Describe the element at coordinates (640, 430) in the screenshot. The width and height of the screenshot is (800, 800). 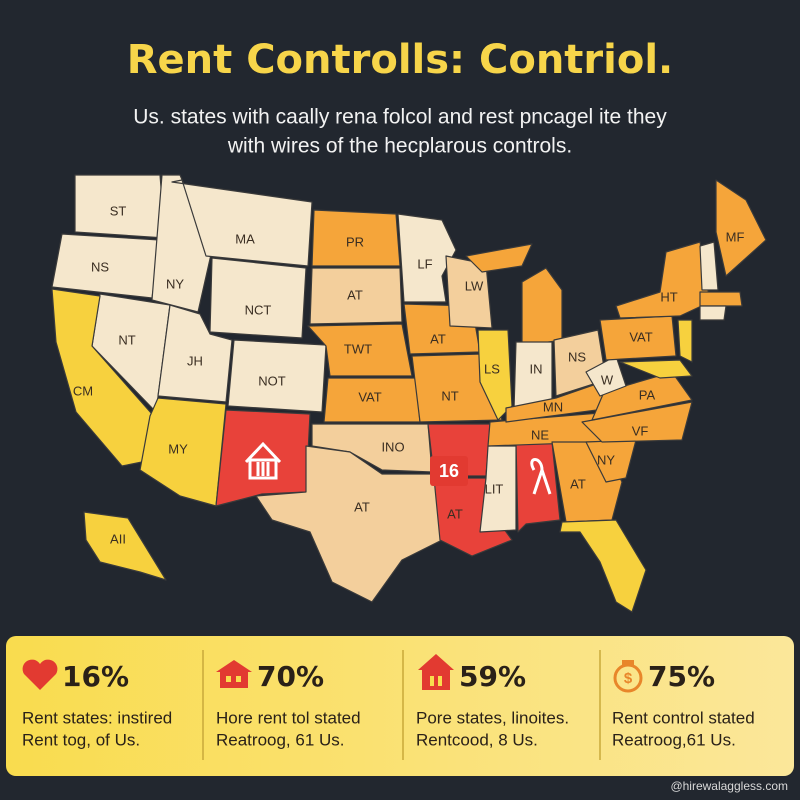
I see `state-label: VF` at that location.